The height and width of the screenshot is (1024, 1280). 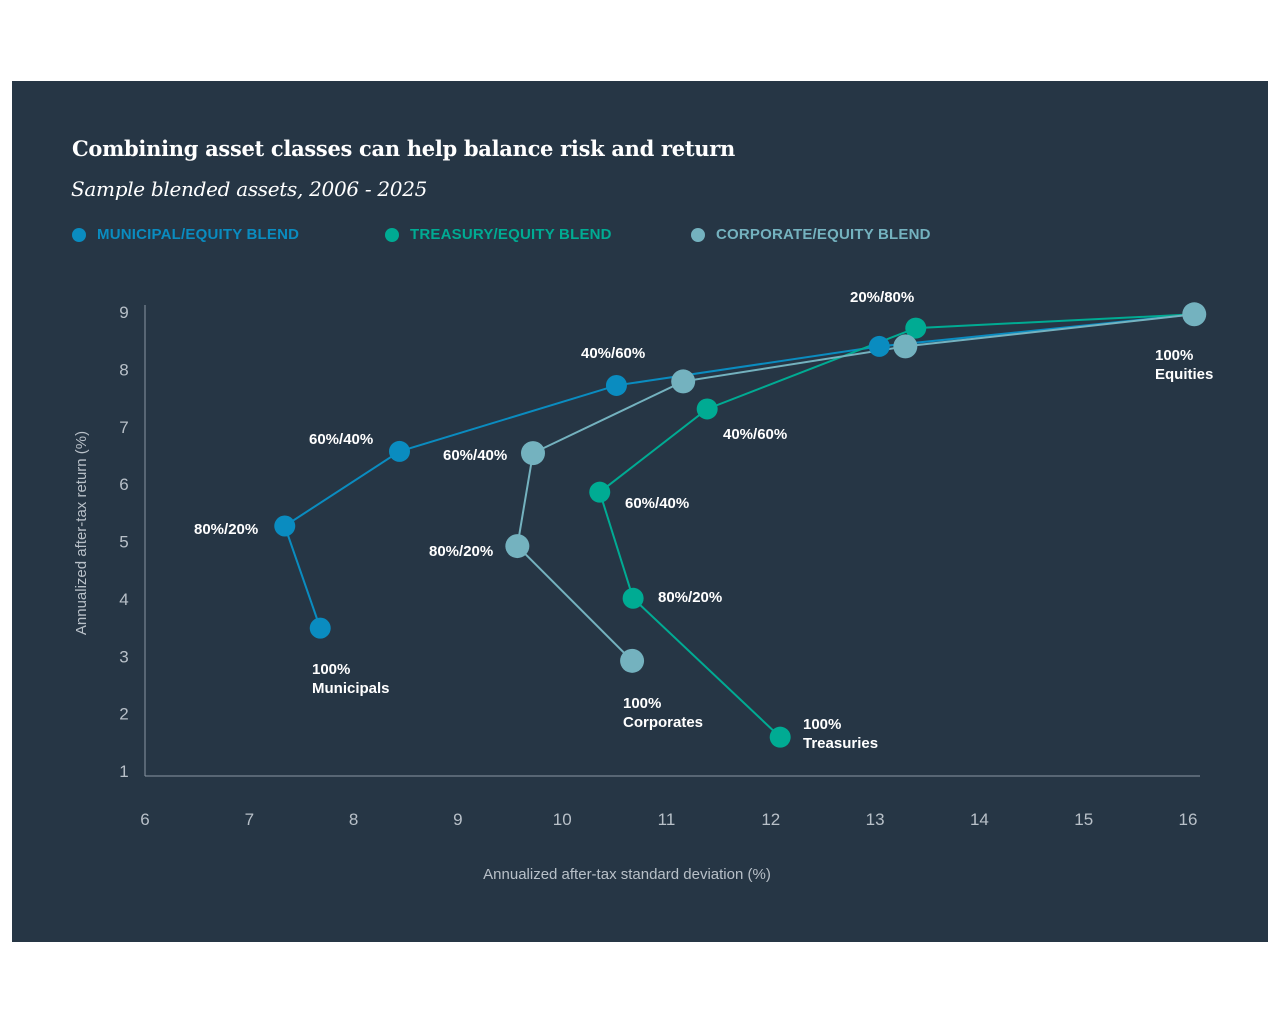 I want to click on x-tick-label: 6, so click(x=144, y=819).